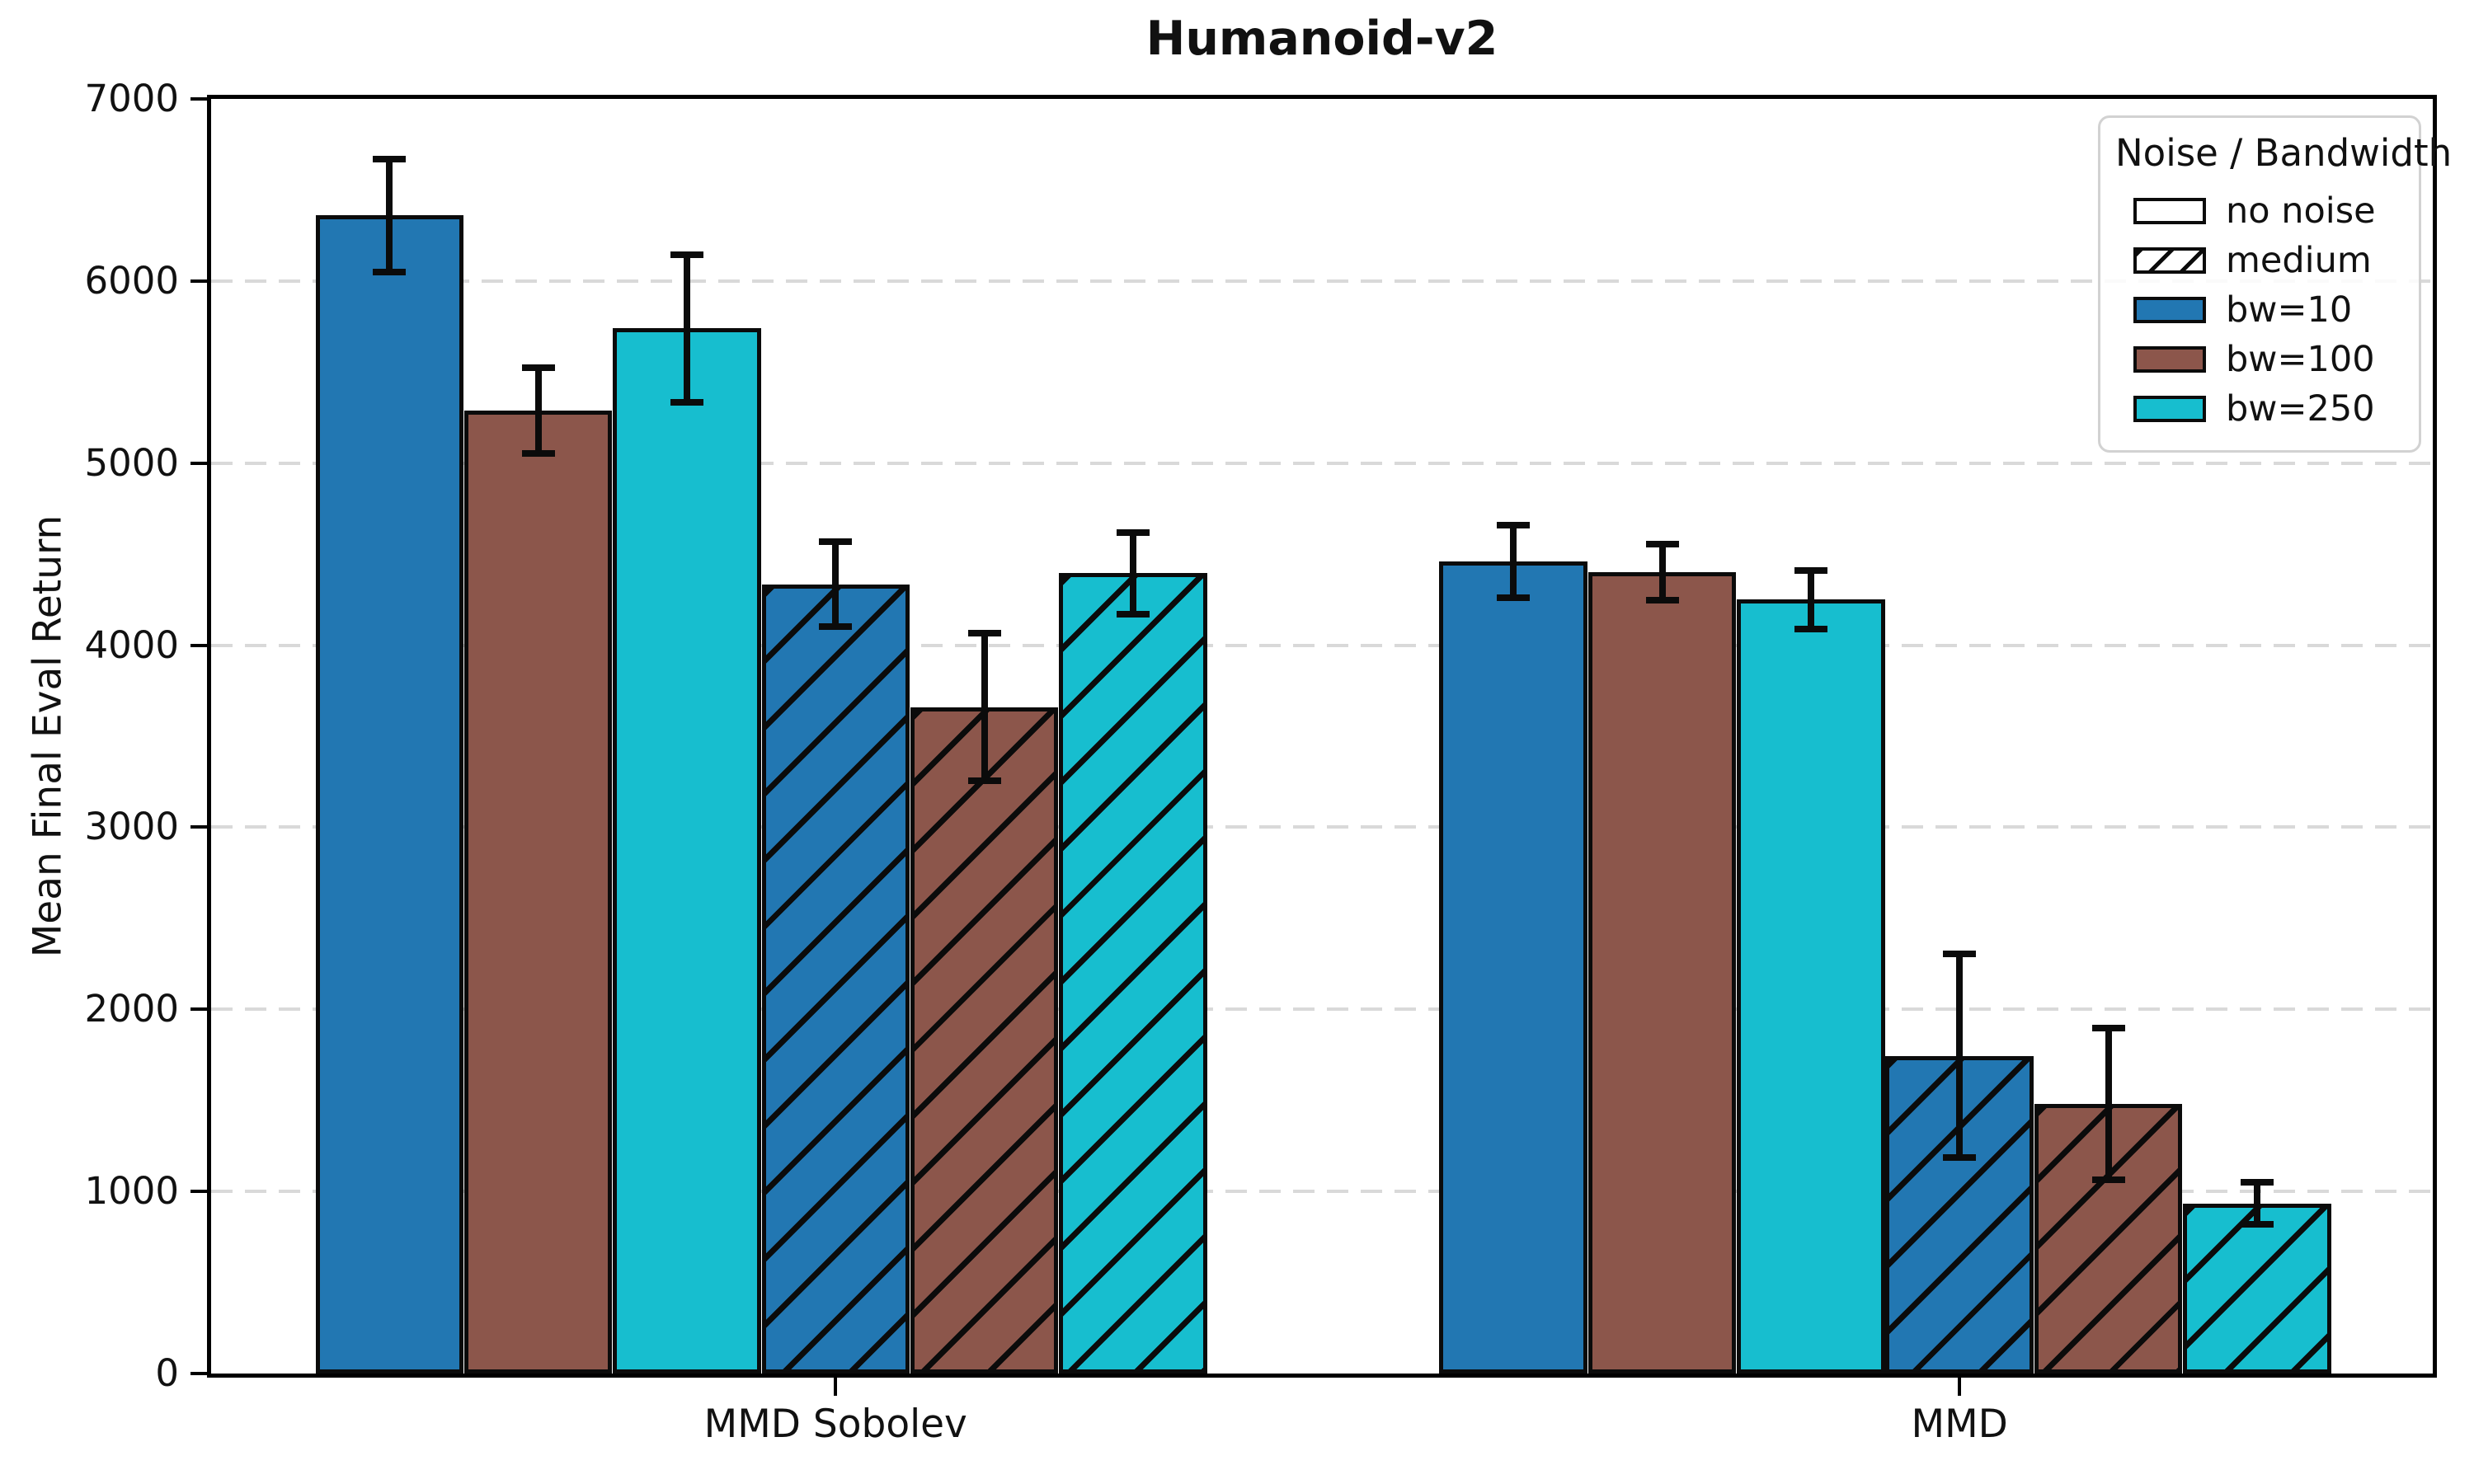  I want to click on legend-entry-medium: medium, so click(2259, 260).